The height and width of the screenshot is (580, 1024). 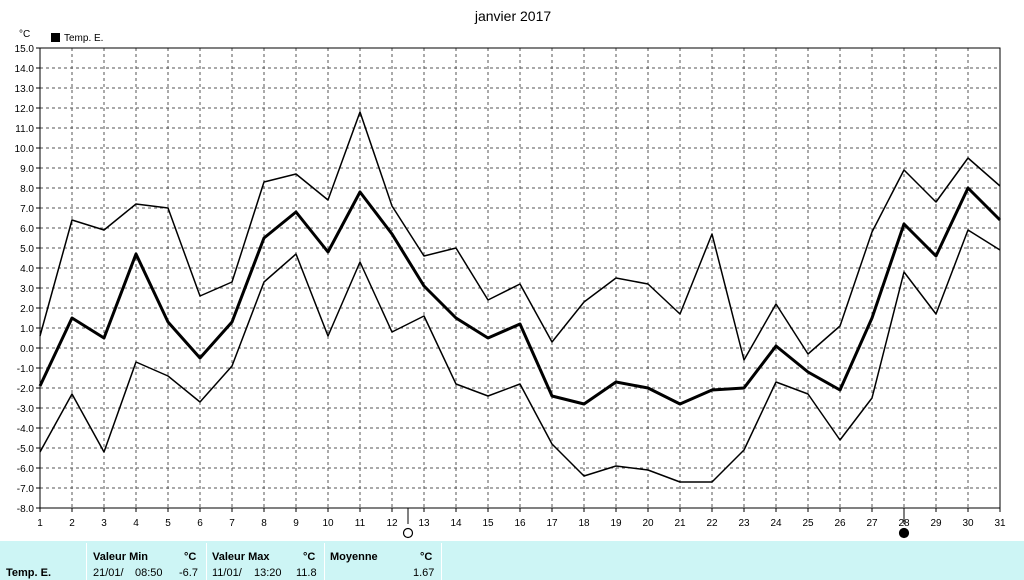 What do you see at coordinates (26, 469) in the screenshot?
I see `y-tick-label: -6.0` at bounding box center [26, 469].